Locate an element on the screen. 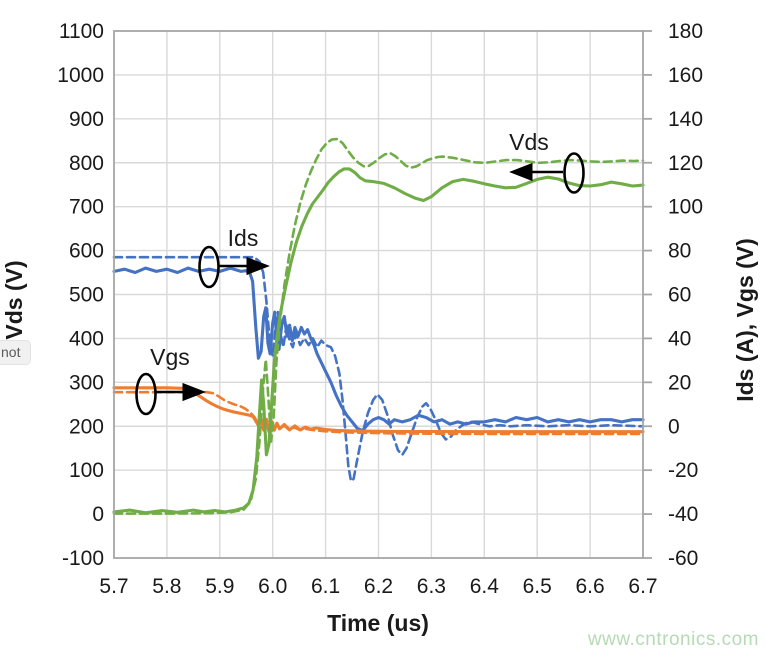 The width and height of the screenshot is (767, 664). y-right-tick-label: 120 is located at coordinates (685, 163).